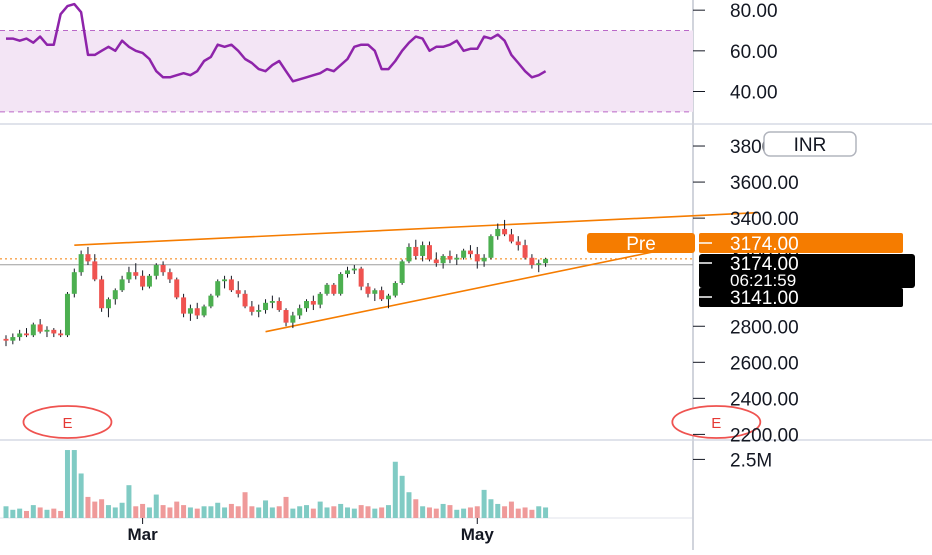 The image size is (932, 555). Describe the element at coordinates (276, 484) in the screenshot. I see `volume-panel` at that location.